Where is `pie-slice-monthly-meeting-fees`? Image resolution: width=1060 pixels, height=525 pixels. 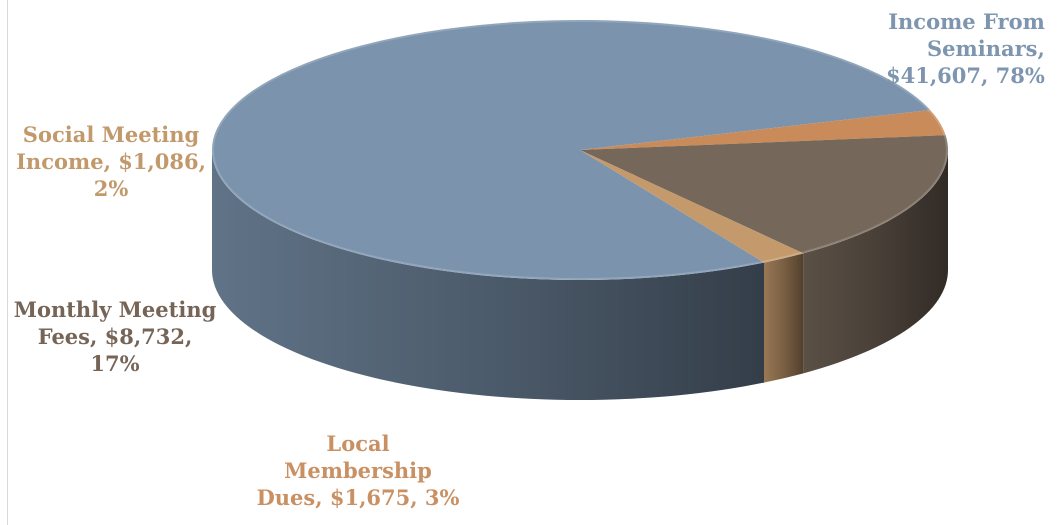 pie-slice-monthly-meeting-fees is located at coordinates (764, 194).